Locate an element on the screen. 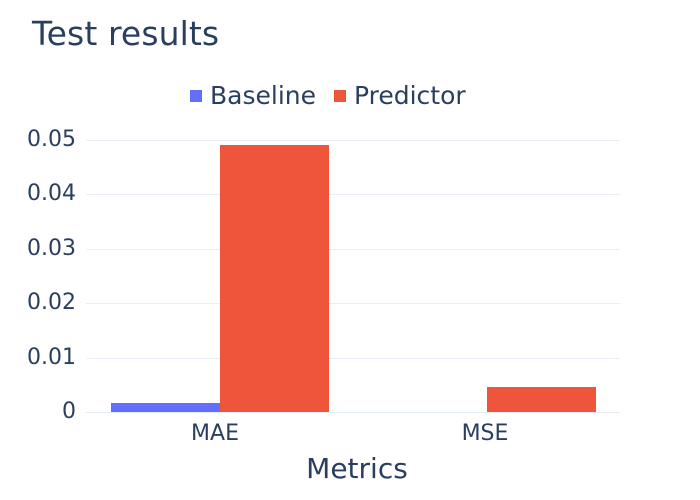 Image resolution: width=700 pixels, height=500 pixels. x-axis-title-text: Metrics is located at coordinates (357, 468).